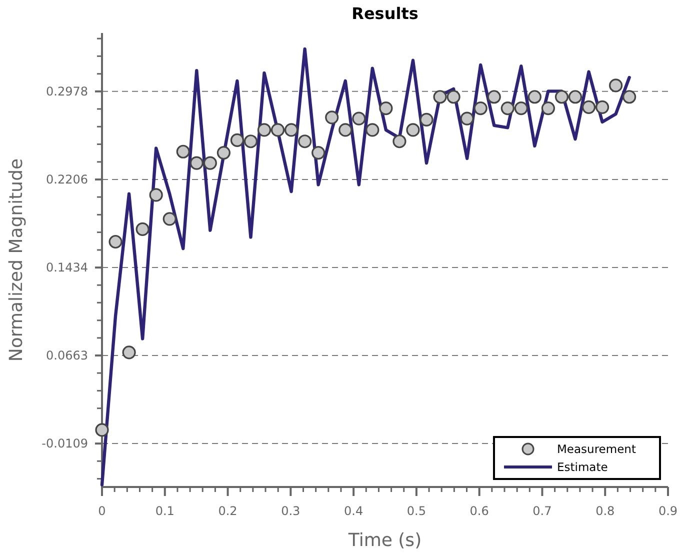 This screenshot has width=685, height=555. I want to click on y-tick-label: 0.0663, so click(67, 355).